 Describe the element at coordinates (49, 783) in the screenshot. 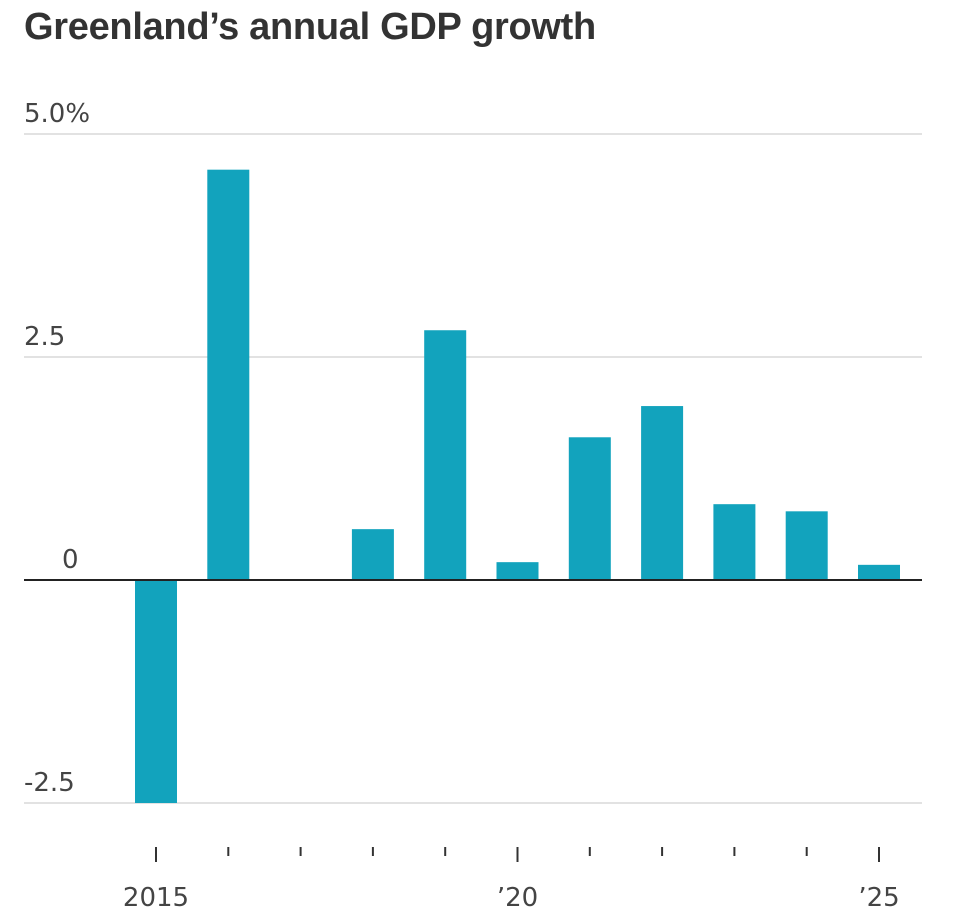

I see `y-tick-label: -2.5` at that location.